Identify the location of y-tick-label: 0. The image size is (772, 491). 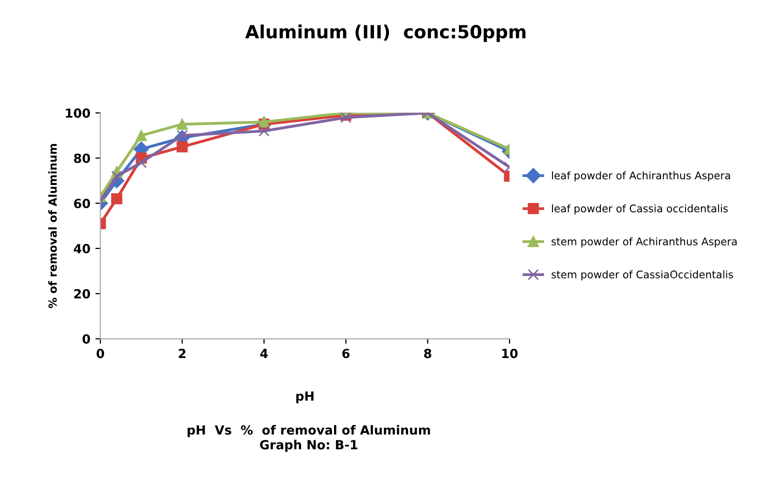
(86, 339).